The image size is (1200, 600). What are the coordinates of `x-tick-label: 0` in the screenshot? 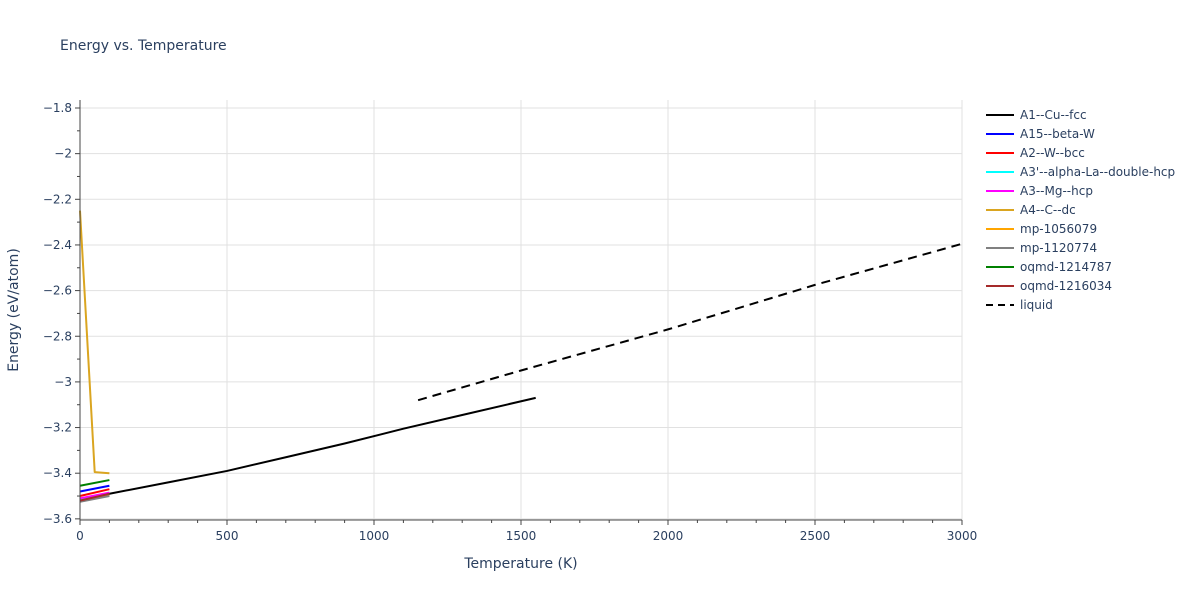 It's located at (80, 536).